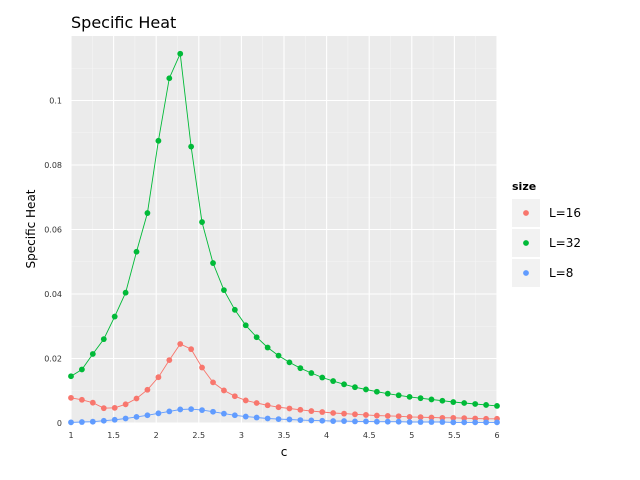 This screenshot has height=480, width=640. What do you see at coordinates (53, 294) in the screenshot?
I see `y-tick-label: 0.04` at bounding box center [53, 294].